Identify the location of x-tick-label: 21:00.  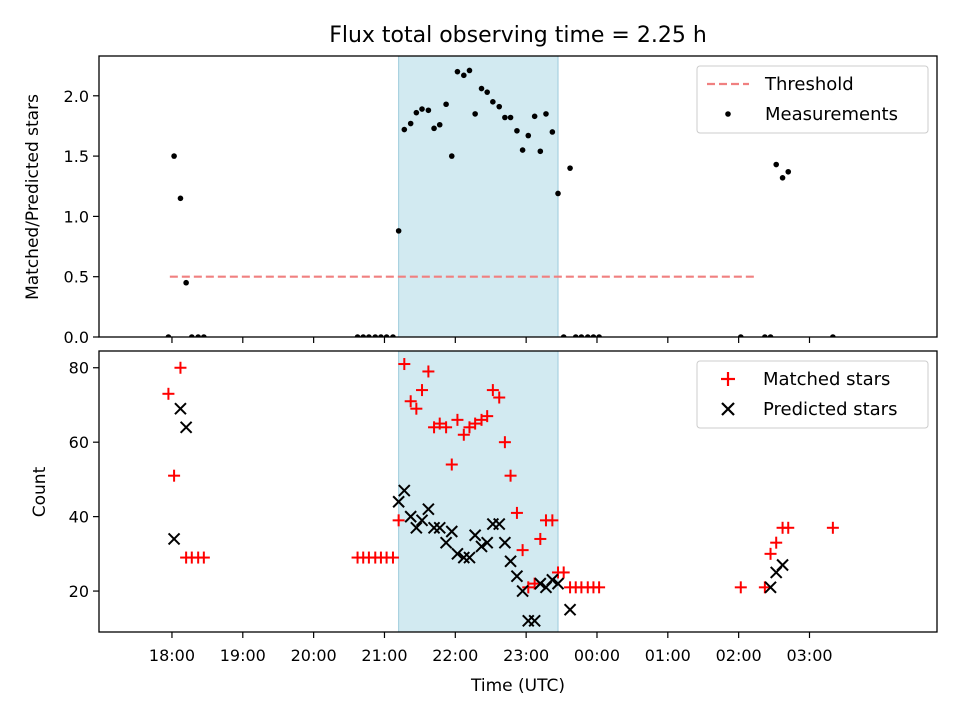
(384, 655).